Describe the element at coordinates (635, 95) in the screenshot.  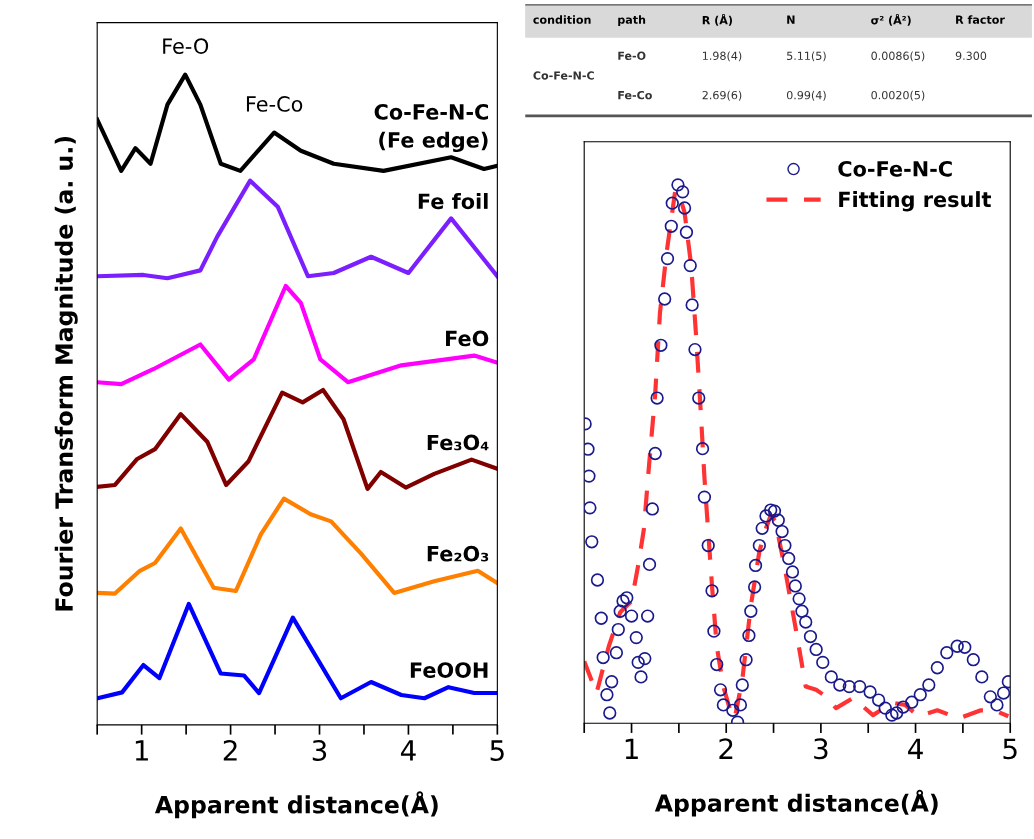
I see `text: Fe-Co` at that location.